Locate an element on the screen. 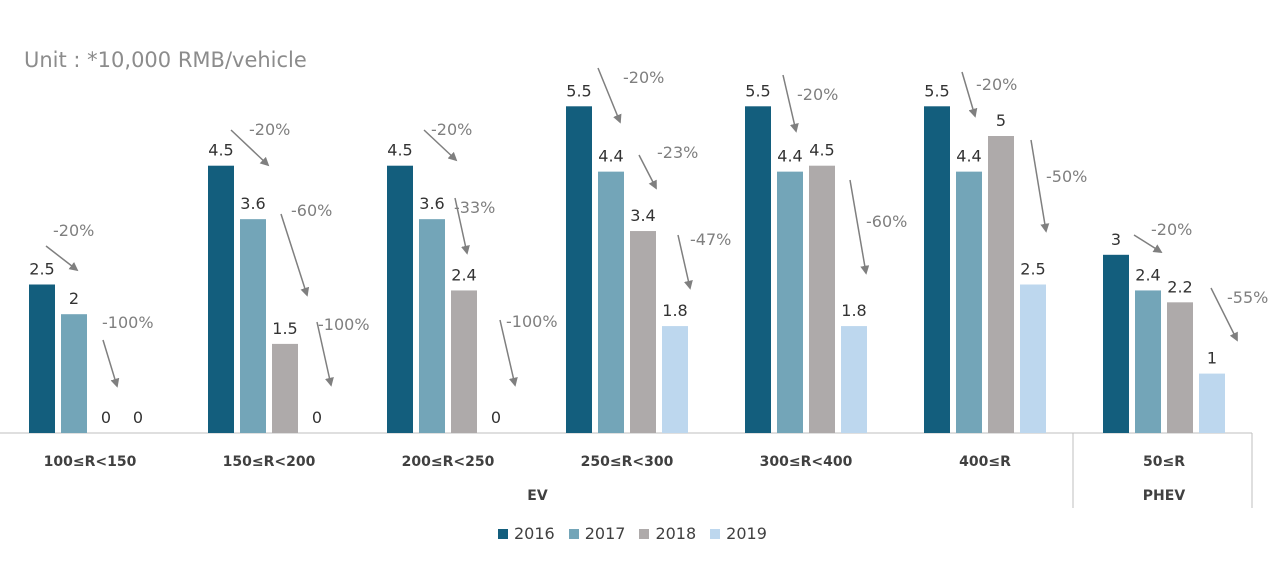 The image size is (1280, 582). change-label-6-1: -55% is located at coordinates (1247, 297).